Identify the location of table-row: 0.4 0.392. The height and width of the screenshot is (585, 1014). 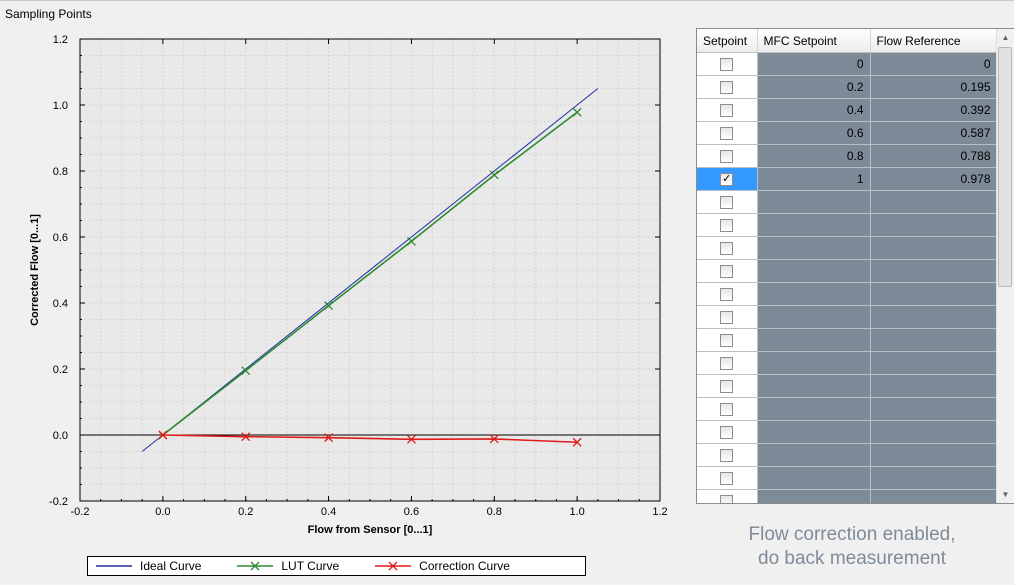
(847, 110).